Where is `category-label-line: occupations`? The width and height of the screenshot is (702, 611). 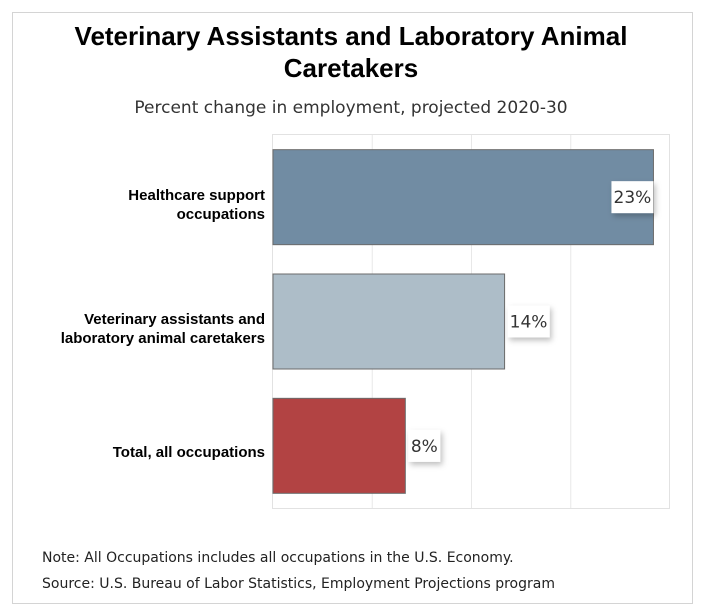 category-label-line: occupations is located at coordinates (220, 214).